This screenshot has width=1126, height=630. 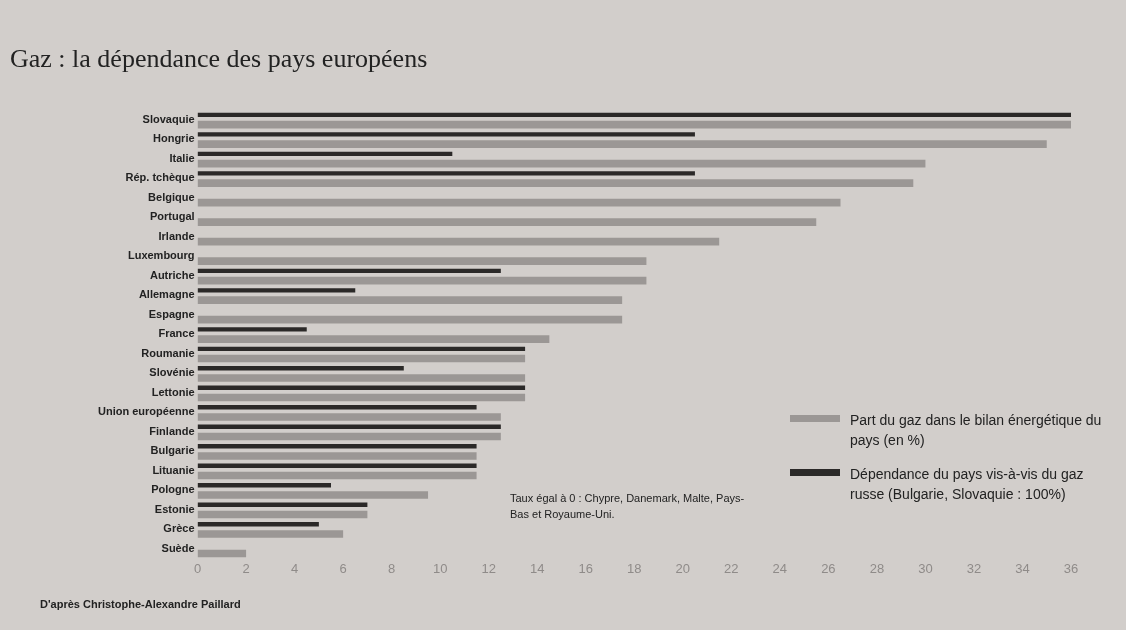 What do you see at coordinates (176, 235) in the screenshot?
I see `y-tick-label: Irlande` at bounding box center [176, 235].